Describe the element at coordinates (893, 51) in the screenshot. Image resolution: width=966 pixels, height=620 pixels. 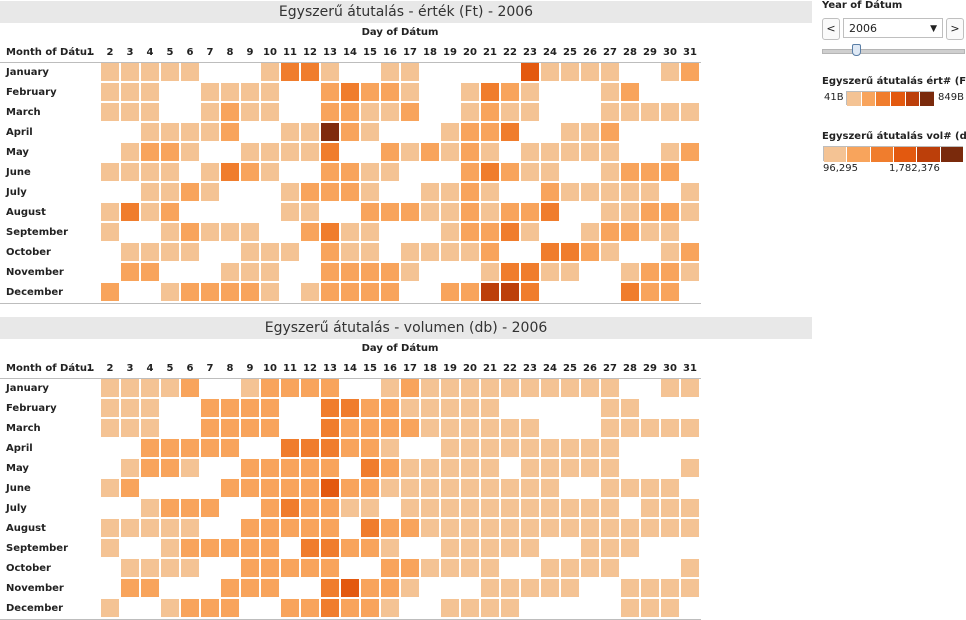
I see `year-slider-track` at that location.